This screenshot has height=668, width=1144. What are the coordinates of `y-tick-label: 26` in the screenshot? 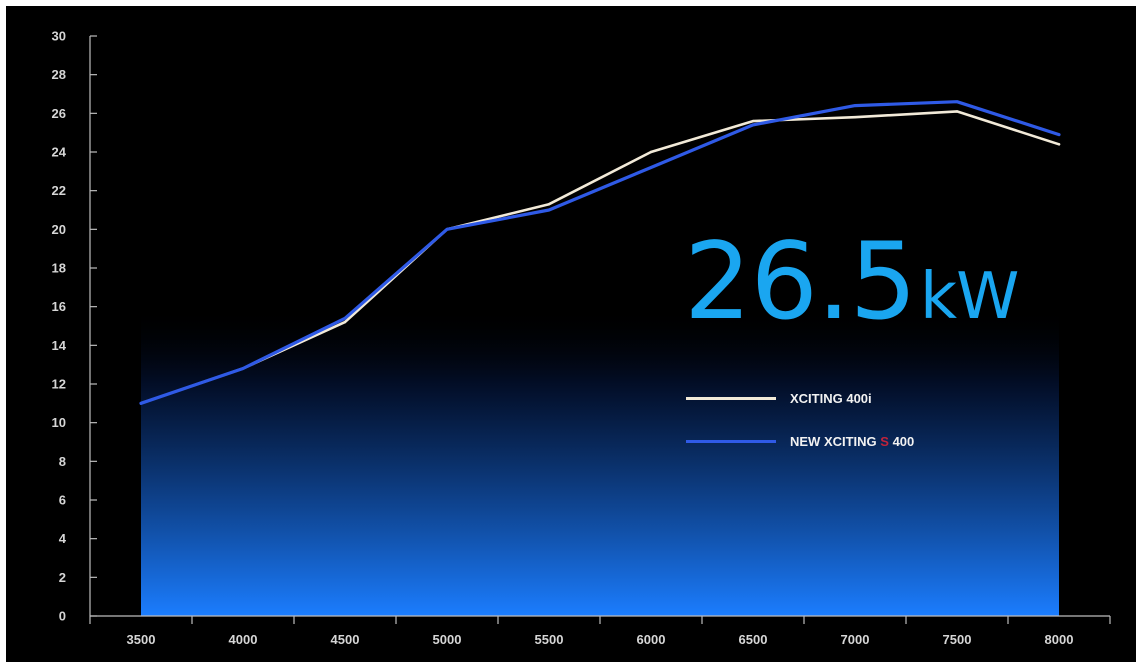 It's located at (59, 113).